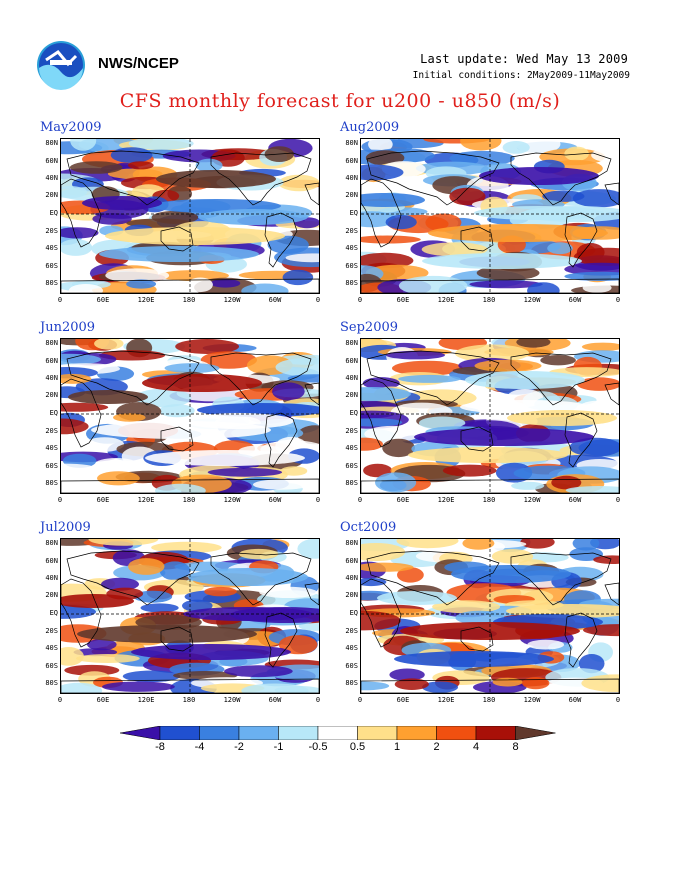 The width and height of the screenshot is (680, 880). I want to click on colorbar-label: 1, so click(397, 747).